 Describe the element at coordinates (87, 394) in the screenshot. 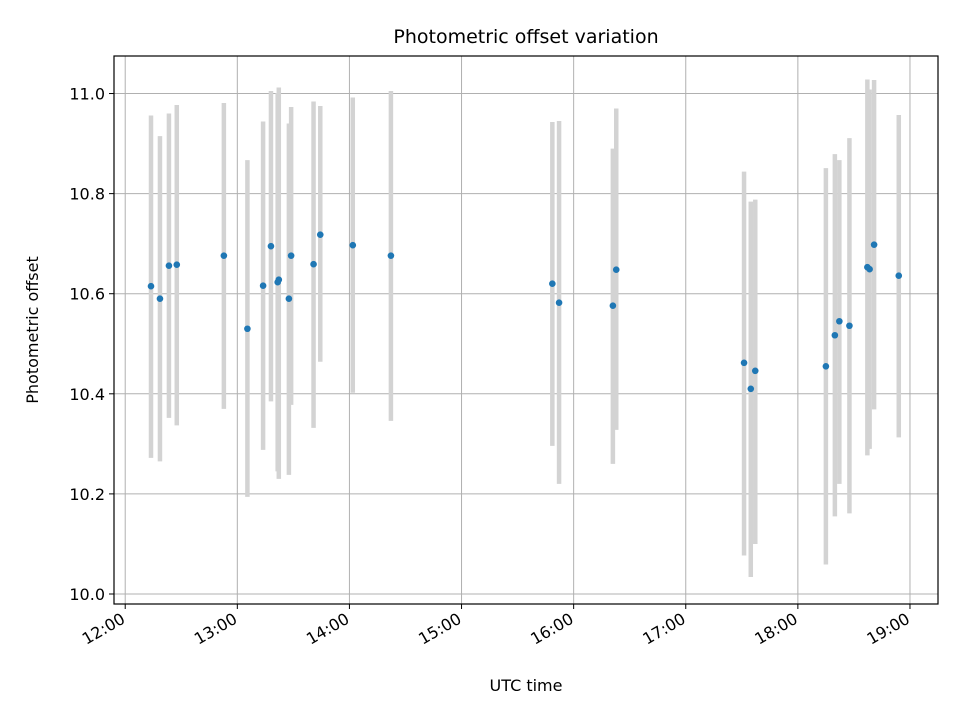

I see `y-tick-label: 10.4` at that location.